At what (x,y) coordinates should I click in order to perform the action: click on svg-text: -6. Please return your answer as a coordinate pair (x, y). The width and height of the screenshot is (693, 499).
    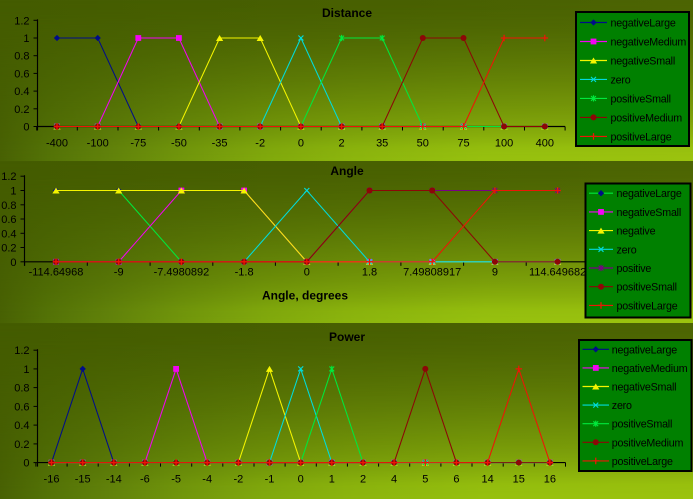
    Looking at the image, I should click on (145, 480).